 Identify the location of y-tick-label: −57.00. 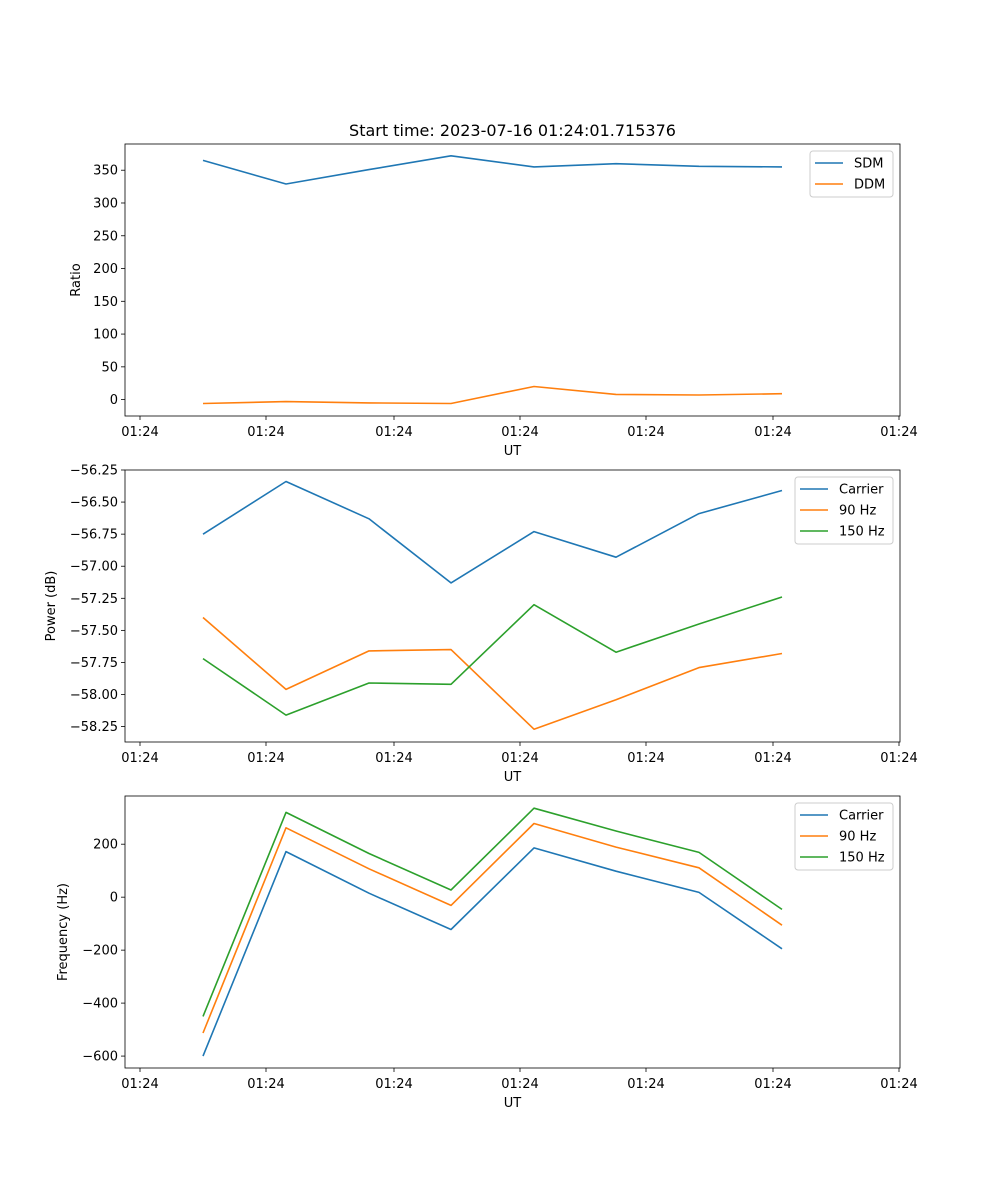
(94, 567).